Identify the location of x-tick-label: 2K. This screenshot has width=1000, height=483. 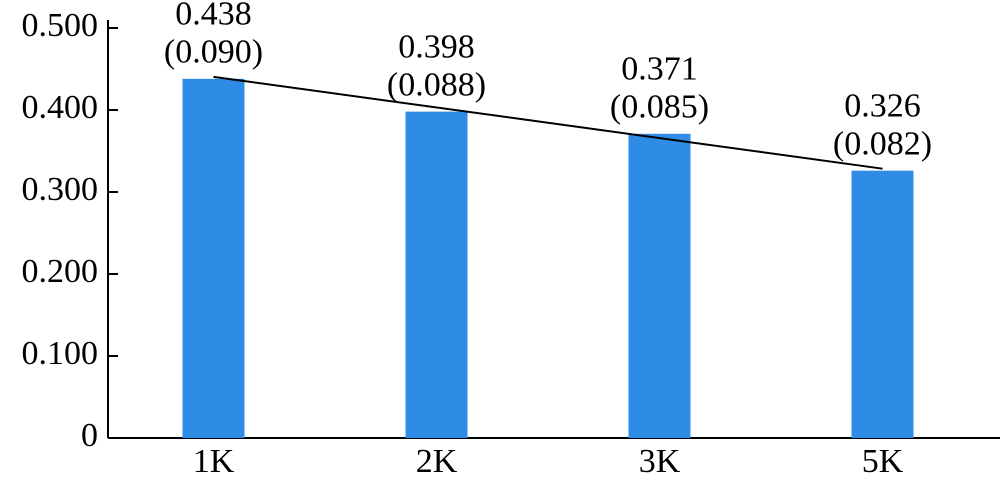
(437, 461).